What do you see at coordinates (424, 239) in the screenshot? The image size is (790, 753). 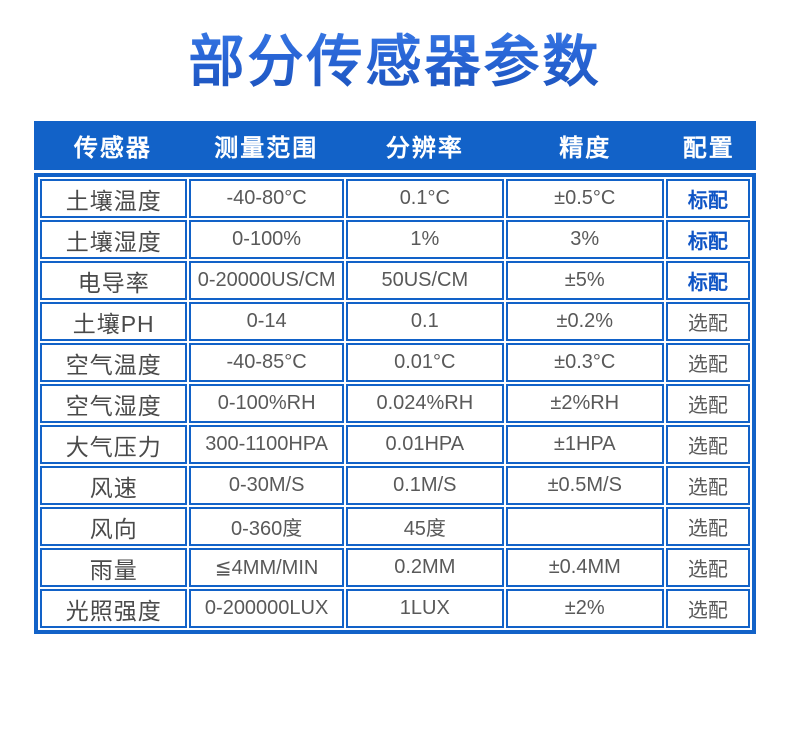 I see `resolution-cell: 1%` at bounding box center [424, 239].